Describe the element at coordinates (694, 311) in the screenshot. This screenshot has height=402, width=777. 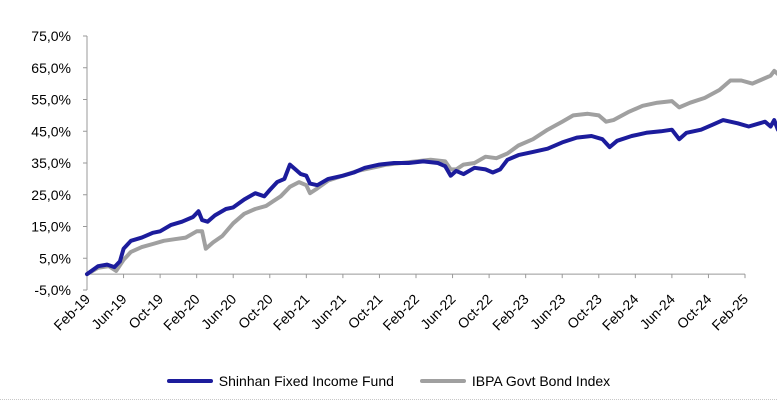
I see `x-tick-label: Oct-24` at that location.